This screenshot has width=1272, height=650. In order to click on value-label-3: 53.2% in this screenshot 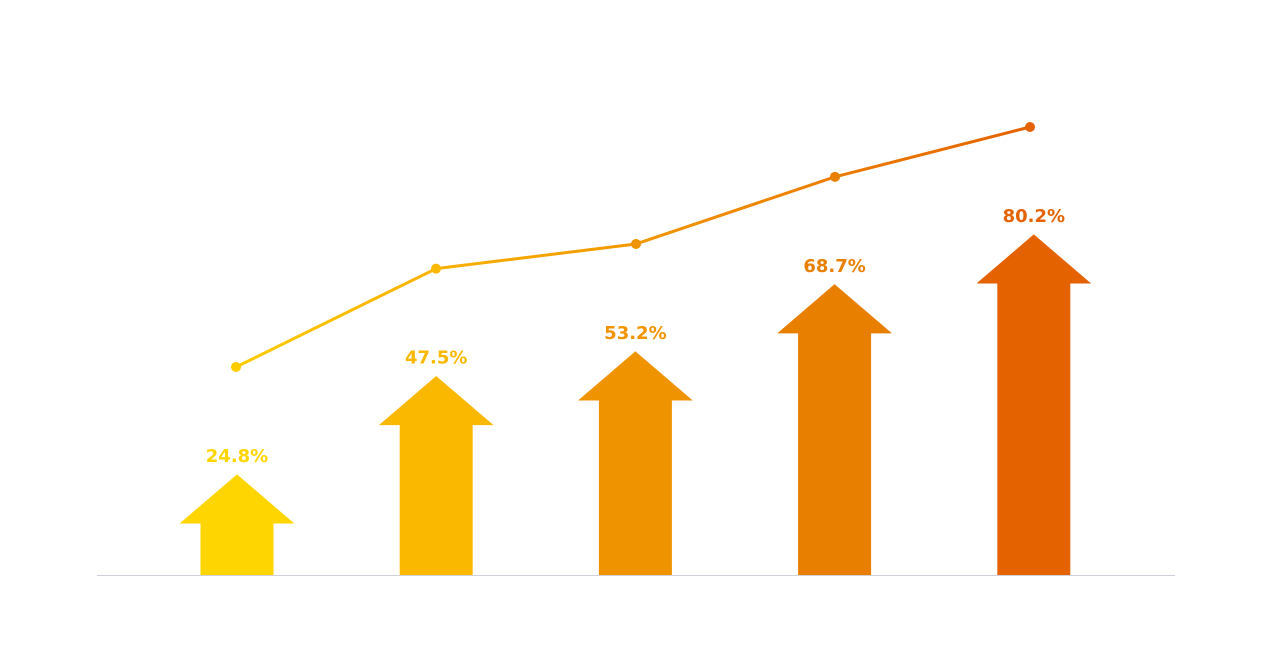, I will do `click(635, 333)`.